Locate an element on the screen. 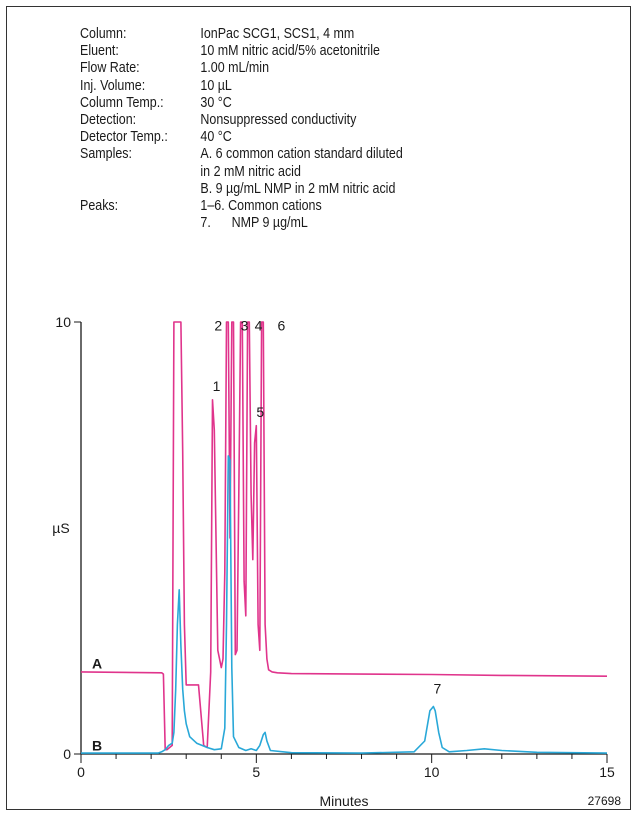  x-tick-label: 15 is located at coordinates (607, 772).